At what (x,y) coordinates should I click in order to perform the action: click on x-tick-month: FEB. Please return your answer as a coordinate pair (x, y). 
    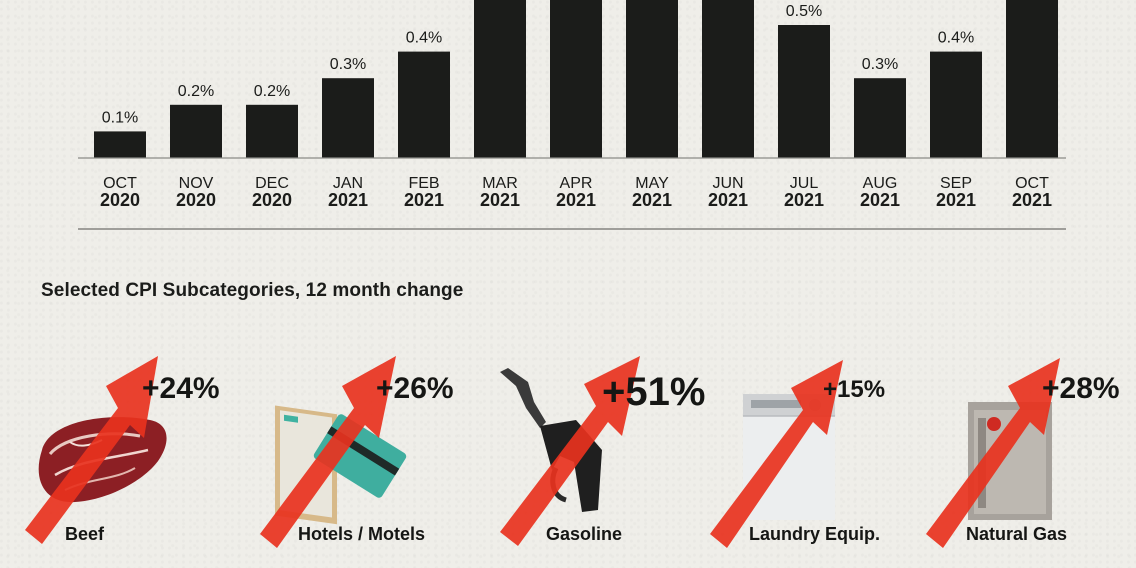
    Looking at the image, I should click on (423, 183).